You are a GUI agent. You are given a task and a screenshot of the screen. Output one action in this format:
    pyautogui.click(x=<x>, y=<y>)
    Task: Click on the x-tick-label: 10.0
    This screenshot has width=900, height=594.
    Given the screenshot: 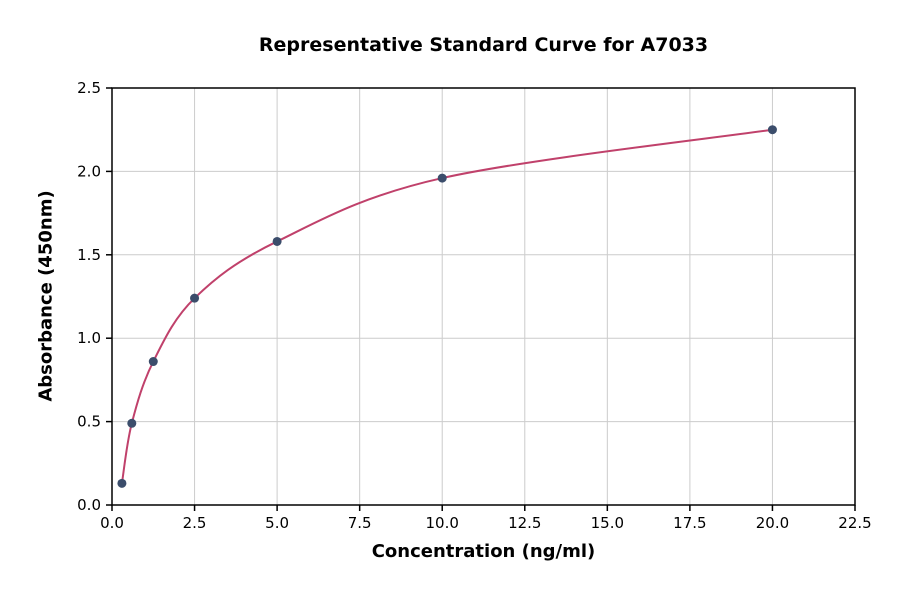 What is the action you would take?
    pyautogui.click(x=442, y=523)
    